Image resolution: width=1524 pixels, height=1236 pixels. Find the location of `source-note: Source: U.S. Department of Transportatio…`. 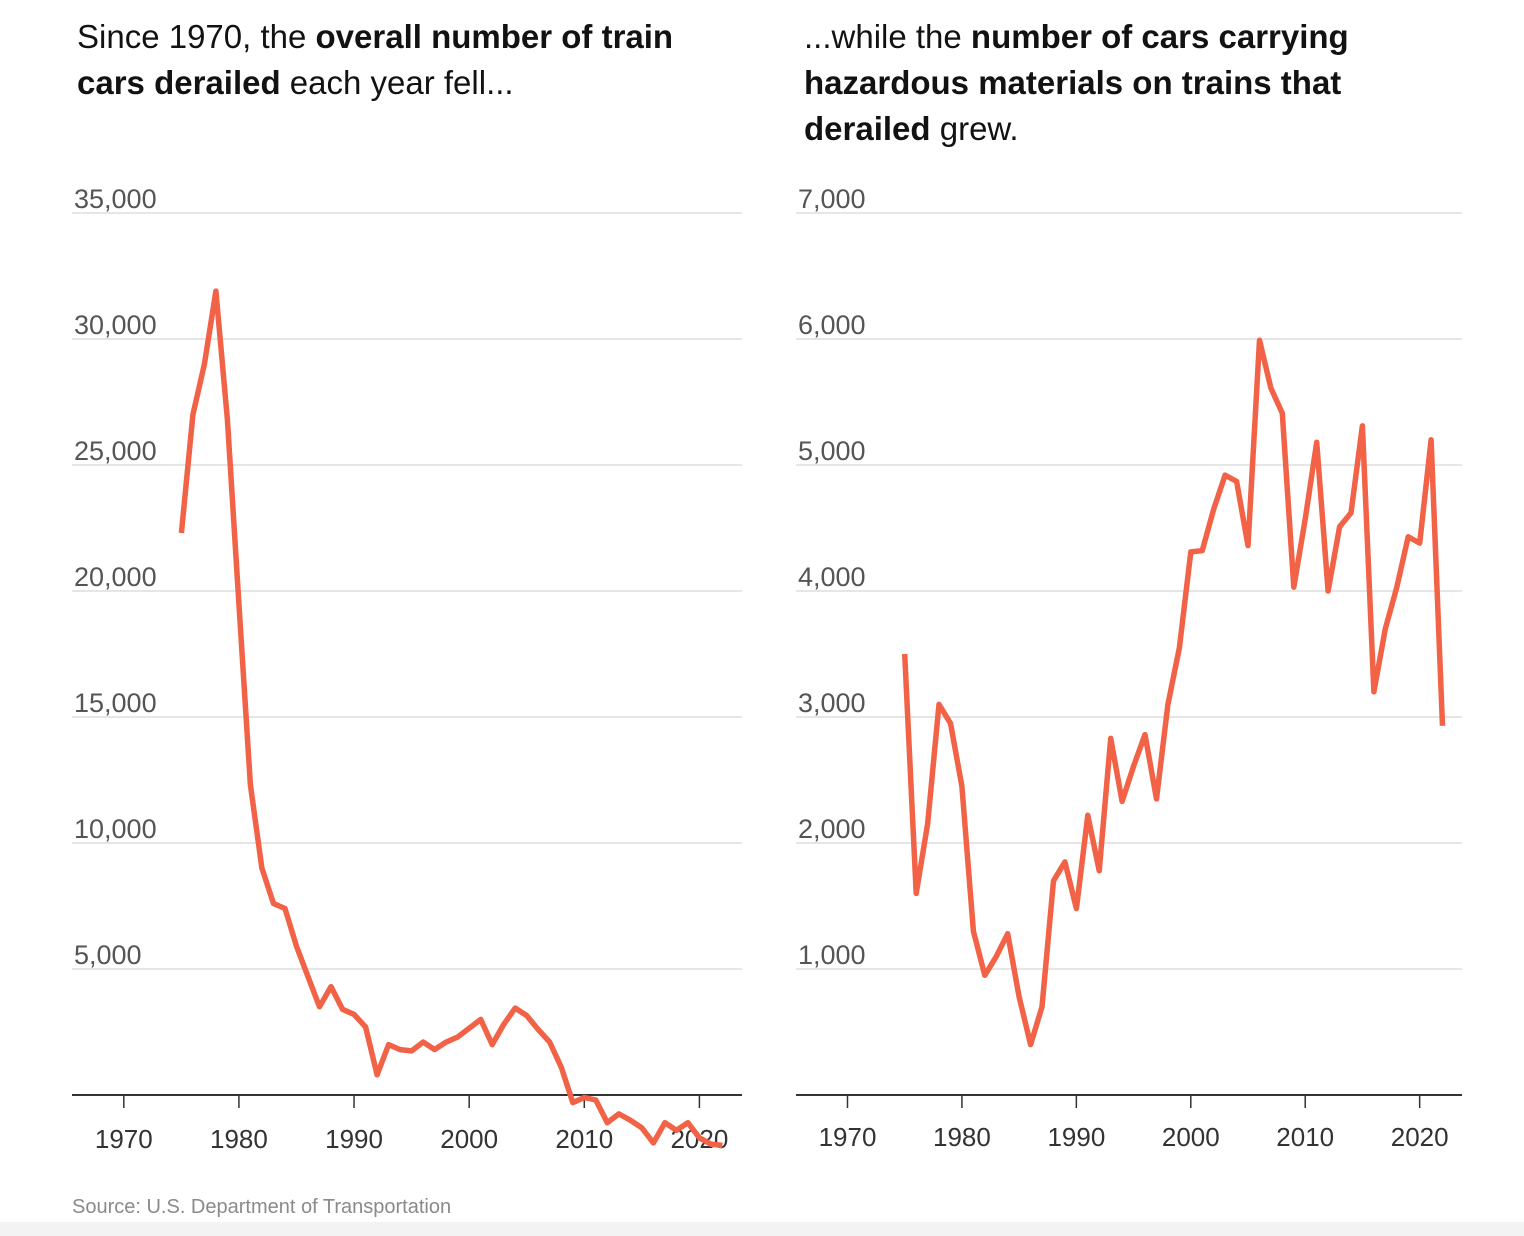

source-note: Source: U.S. Department of Transportatio… is located at coordinates (262, 1207).